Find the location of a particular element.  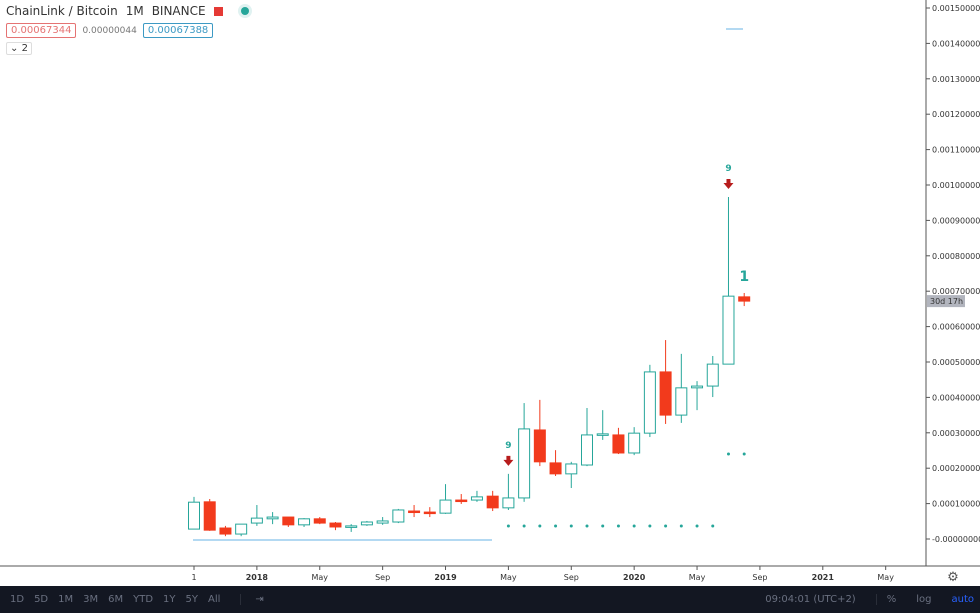

y-tick-label: 0.00100000 is located at coordinates (956, 185).